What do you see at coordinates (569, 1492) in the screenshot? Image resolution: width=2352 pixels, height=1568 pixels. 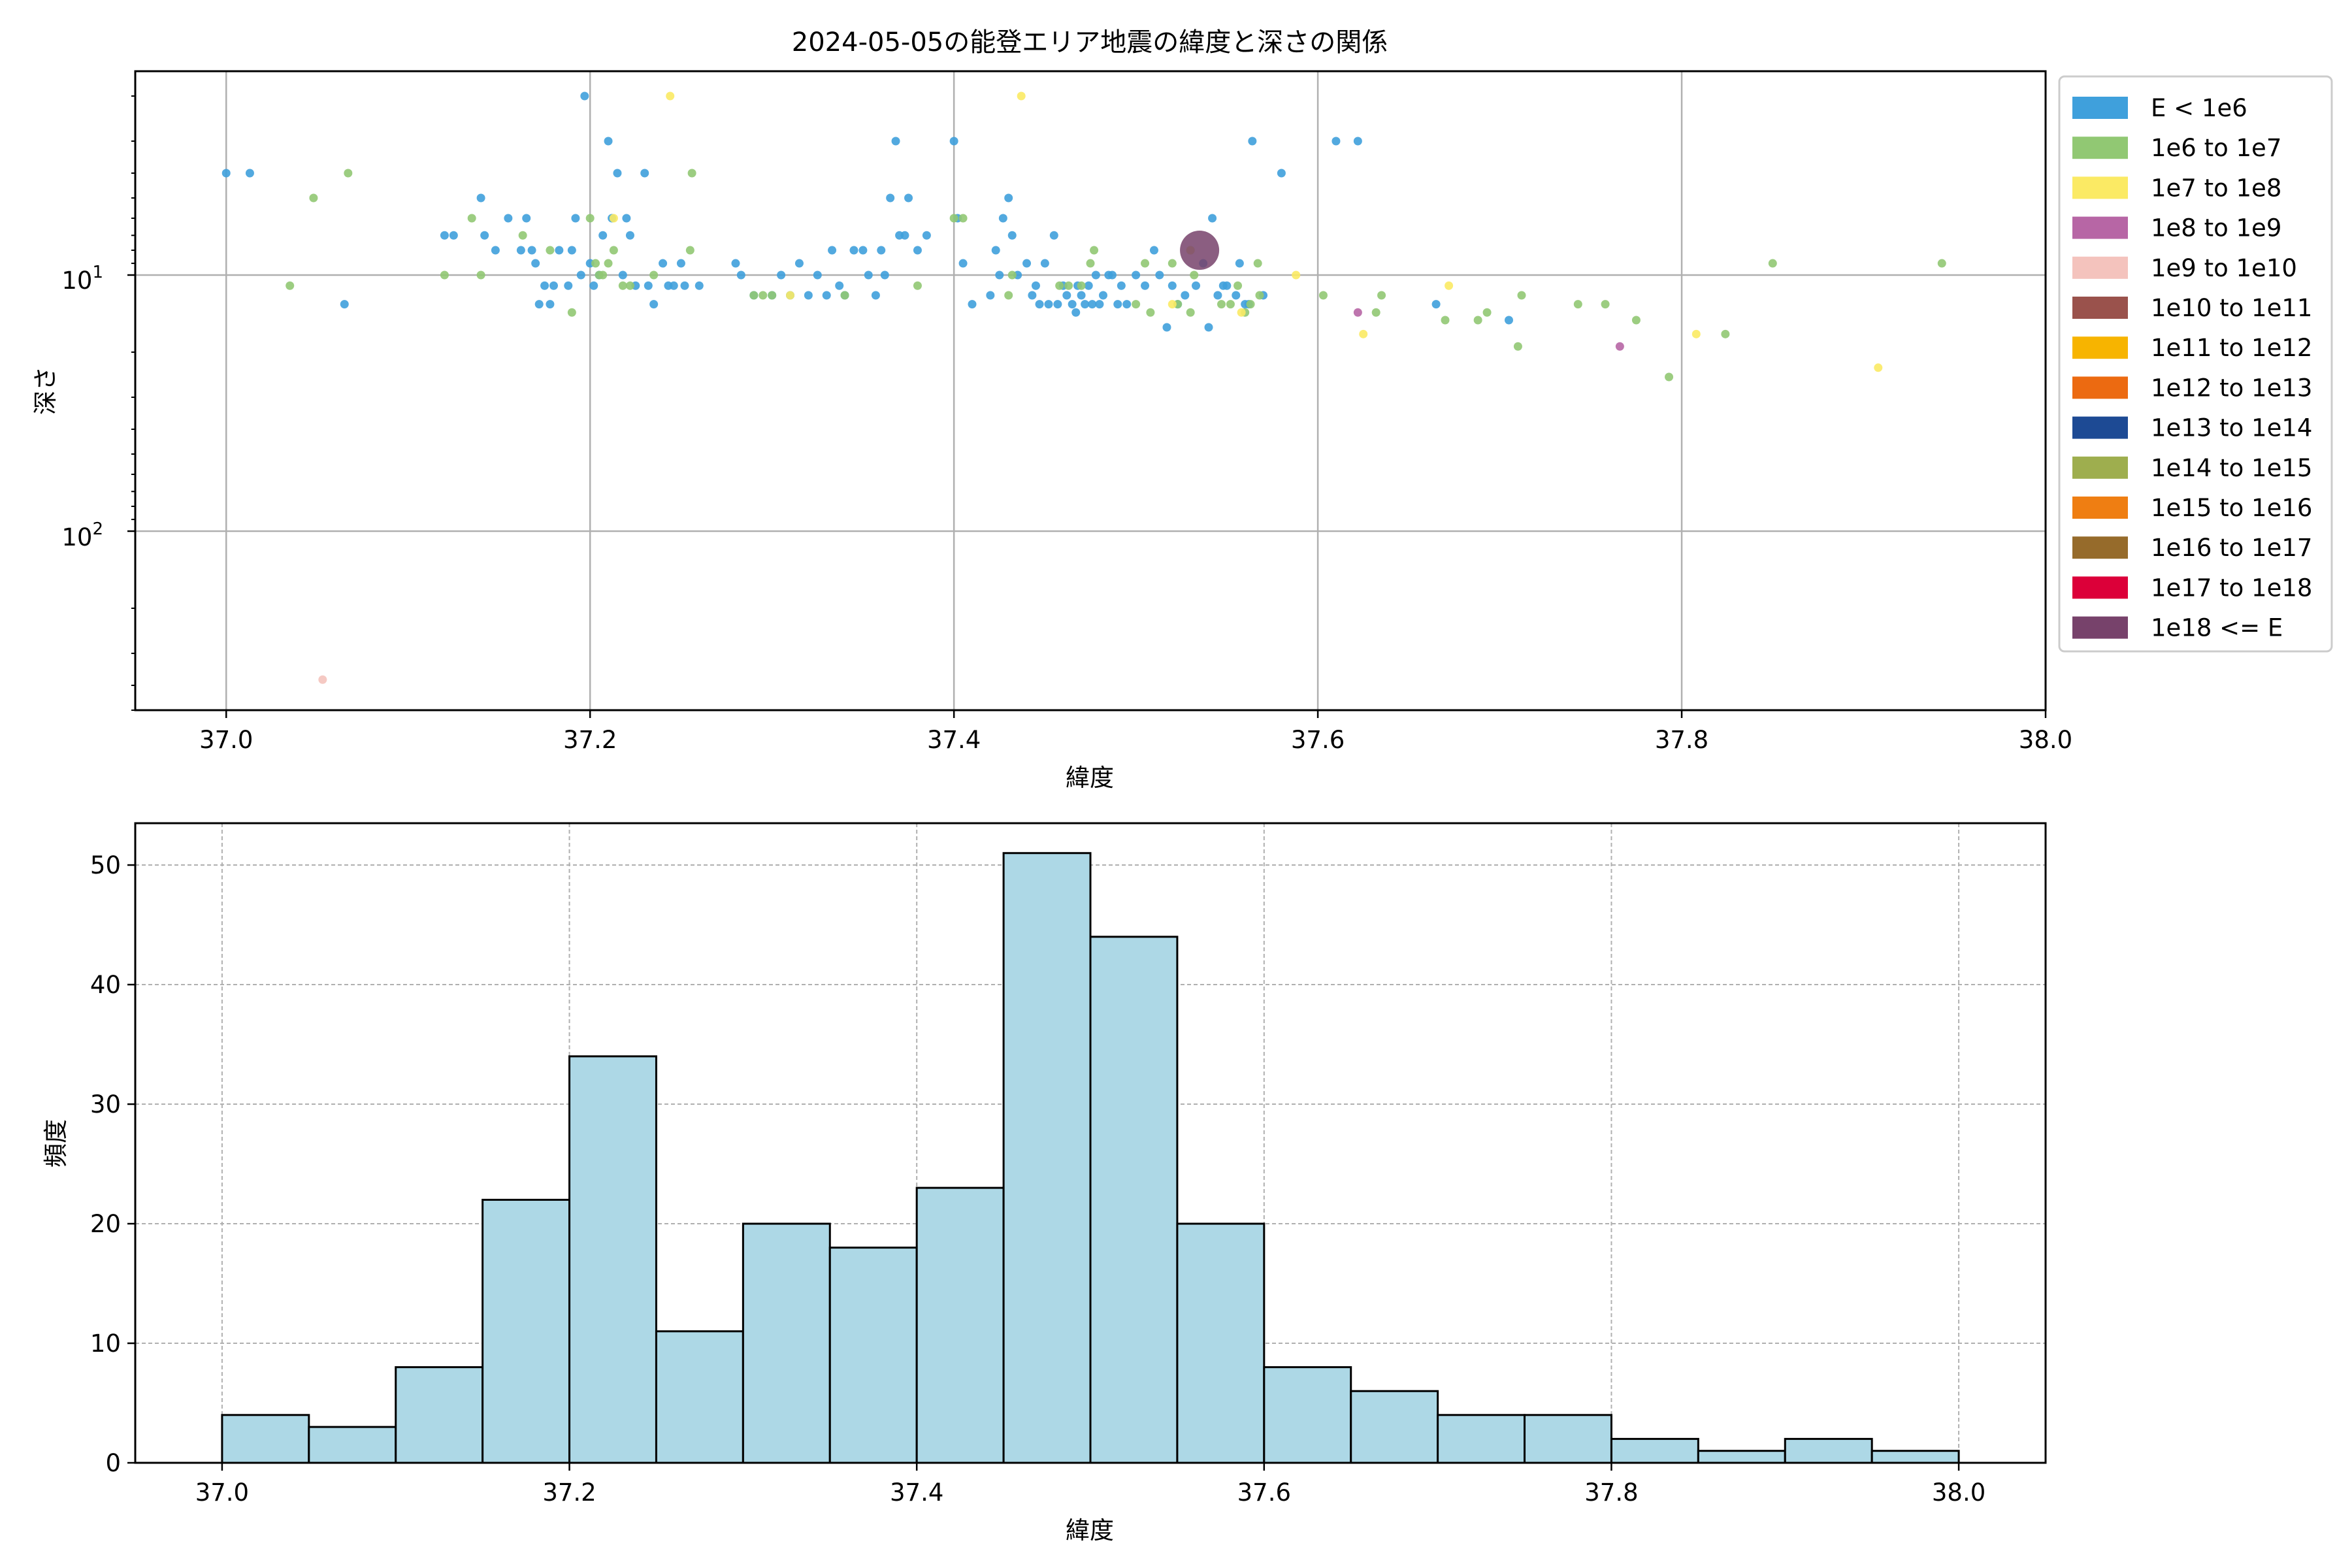 I see `histogram-x-tick-label: 37.2` at bounding box center [569, 1492].